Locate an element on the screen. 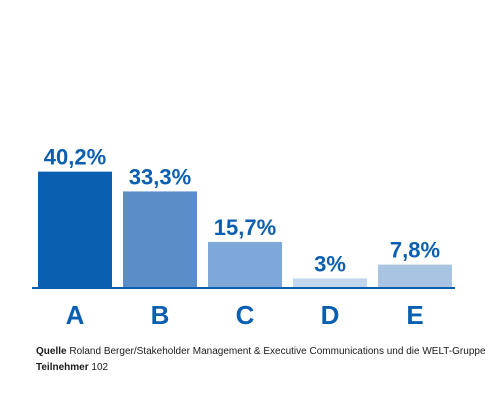 The width and height of the screenshot is (489, 409). value-label-c: 15,7% is located at coordinates (245, 227).